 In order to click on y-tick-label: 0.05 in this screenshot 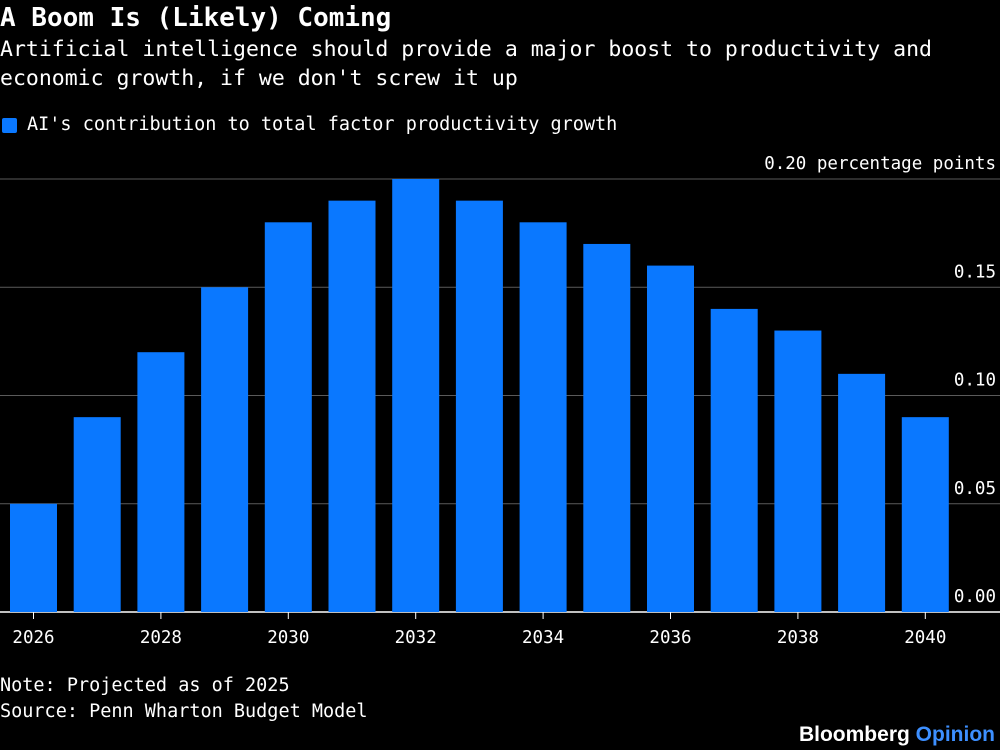, I will do `click(975, 489)`.